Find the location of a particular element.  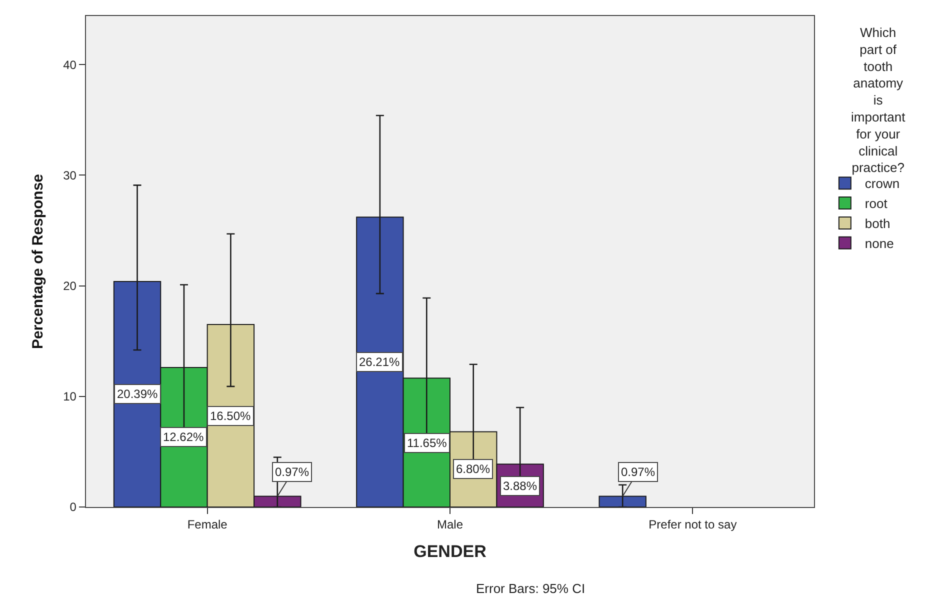

y-tick-label: 0 is located at coordinates (73, 507).